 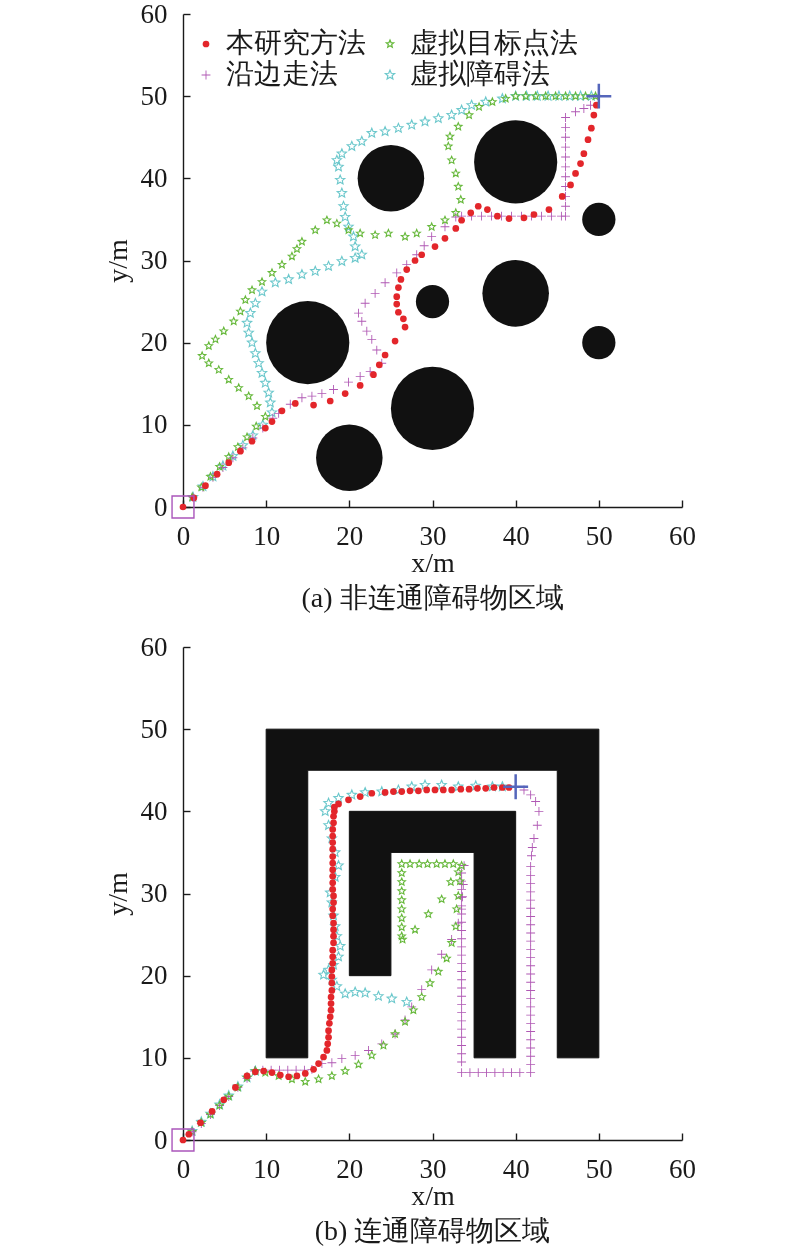 I want to click on legend-label: 虚拟障碍法, so click(x=480, y=73).